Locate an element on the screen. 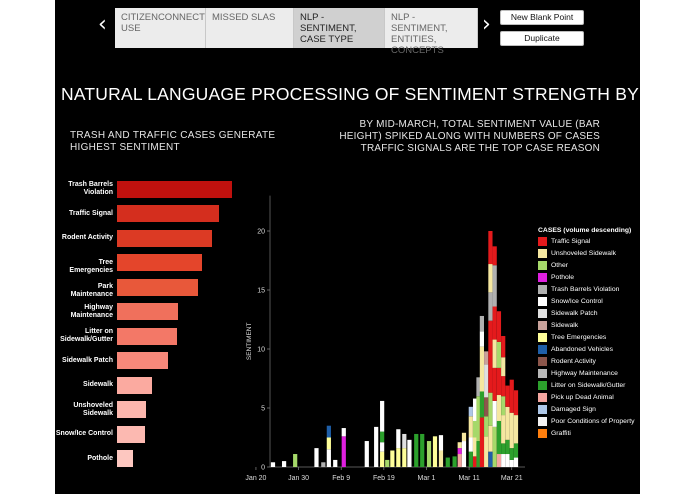 This screenshot has height=494, width=695. category-label-line: Sidewalk/Gutter is located at coordinates (86, 339).